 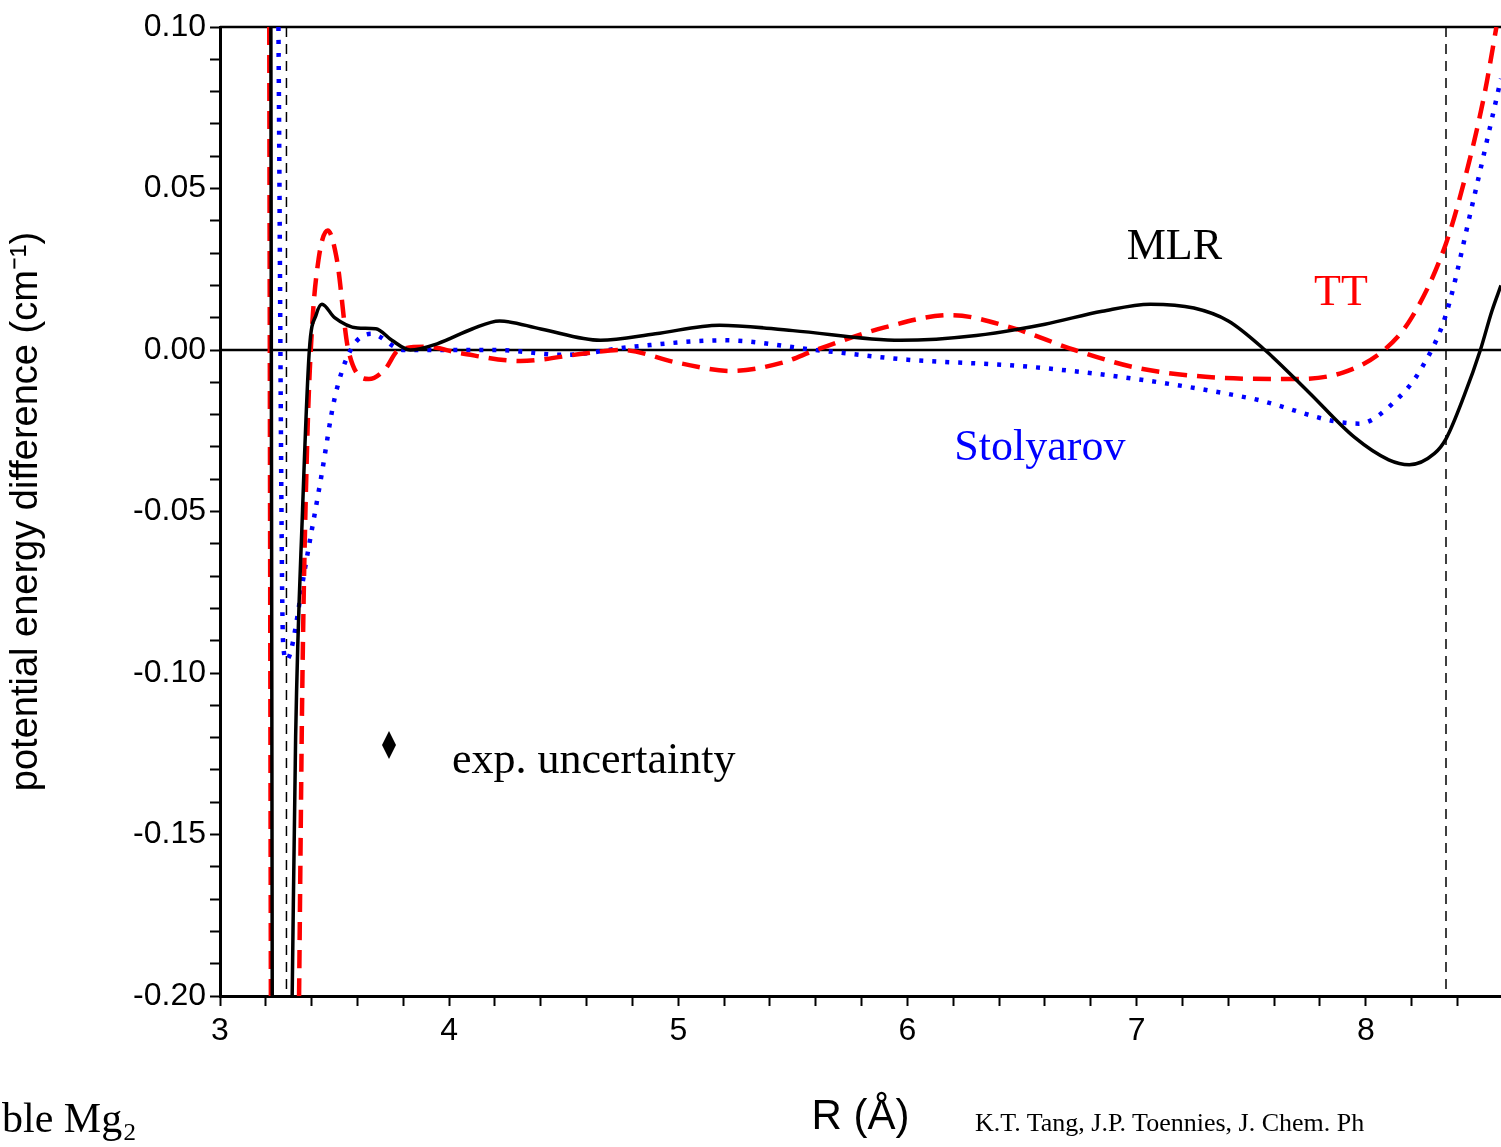 What do you see at coordinates (169, 832) in the screenshot?
I see `y-tick-label: -0.15` at bounding box center [169, 832].